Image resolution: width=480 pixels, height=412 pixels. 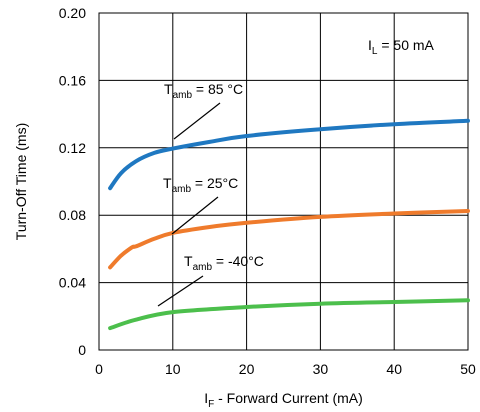 I want to click on x-tick-label: 30, so click(x=321, y=369).